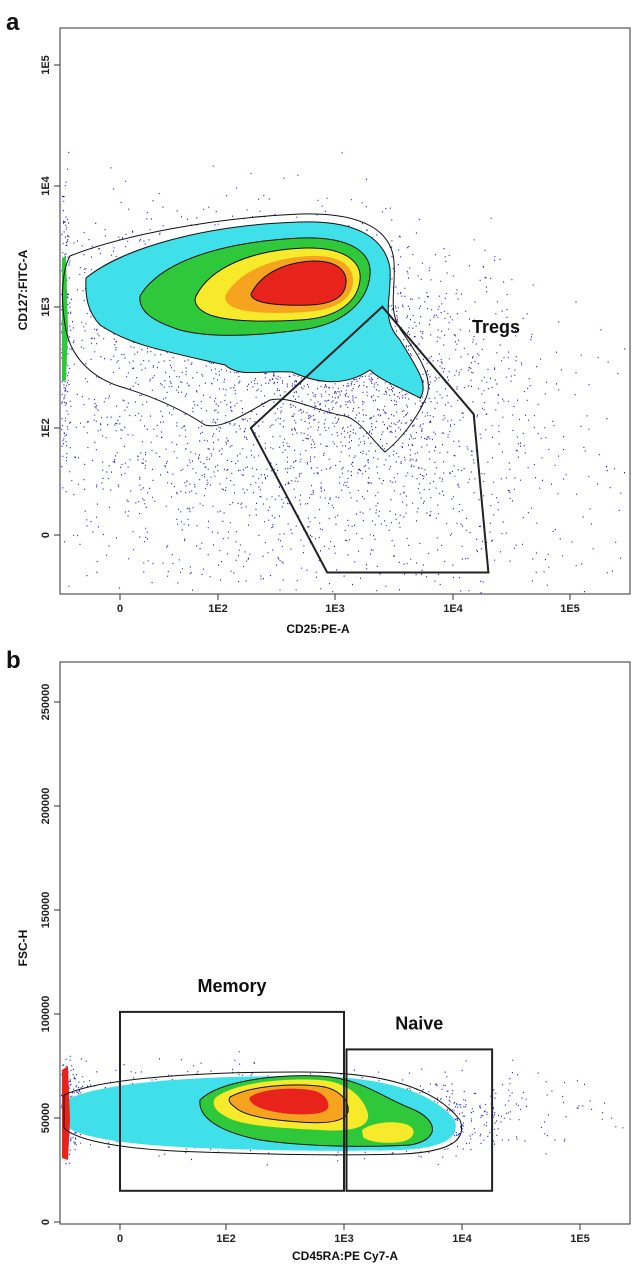  I want to click on plot-a-gates: Tregs, so click(384, 439).